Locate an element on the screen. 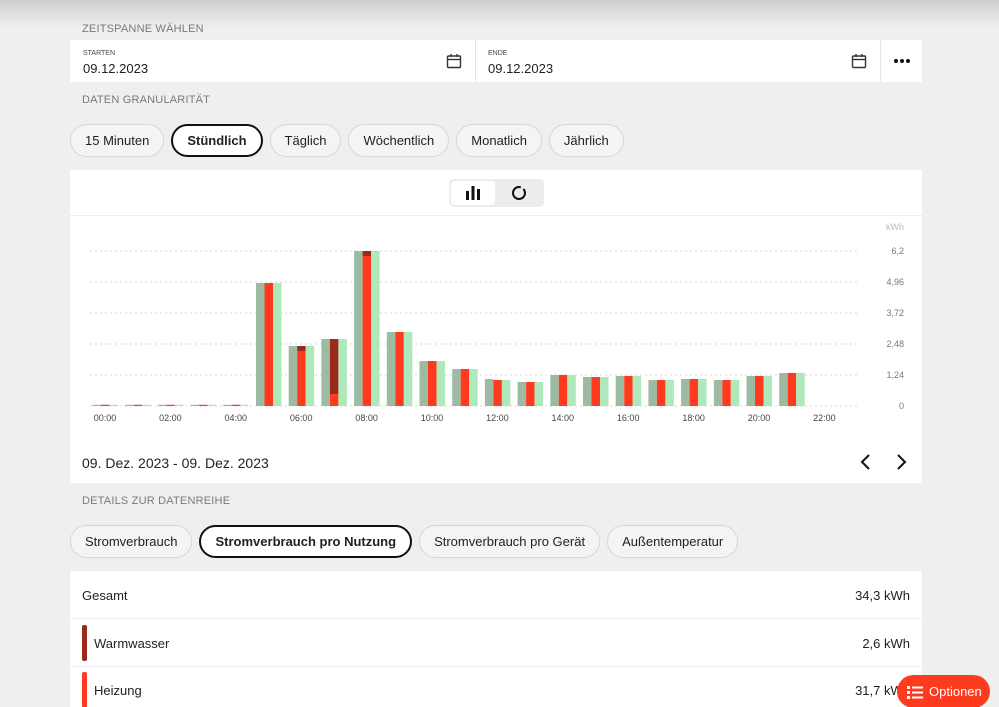 The image size is (999, 707). row-value: 31,7 kWh is located at coordinates (882, 690).